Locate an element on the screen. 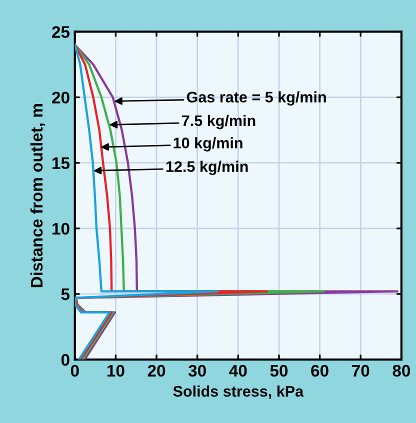 This screenshot has height=423, width=416. annotation: Gas rate = 5 kg/min is located at coordinates (256, 98).